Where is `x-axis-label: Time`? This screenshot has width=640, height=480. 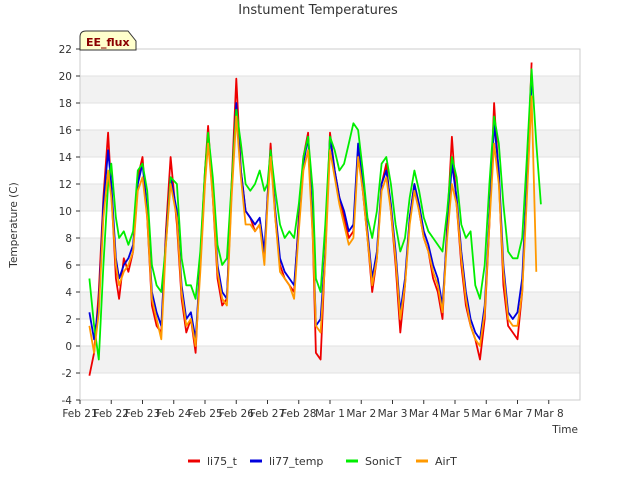
x-axis-label: Time is located at coordinates (564, 430).